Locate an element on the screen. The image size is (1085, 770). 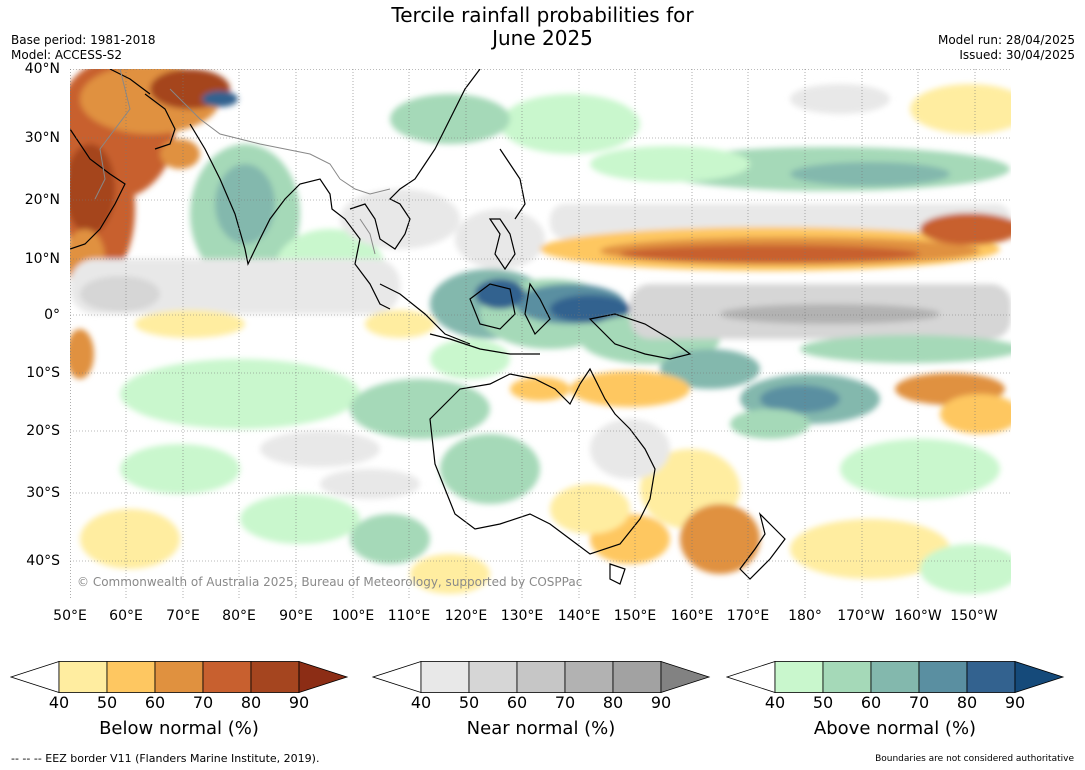
lat-label: 40°S is located at coordinates (43, 561).